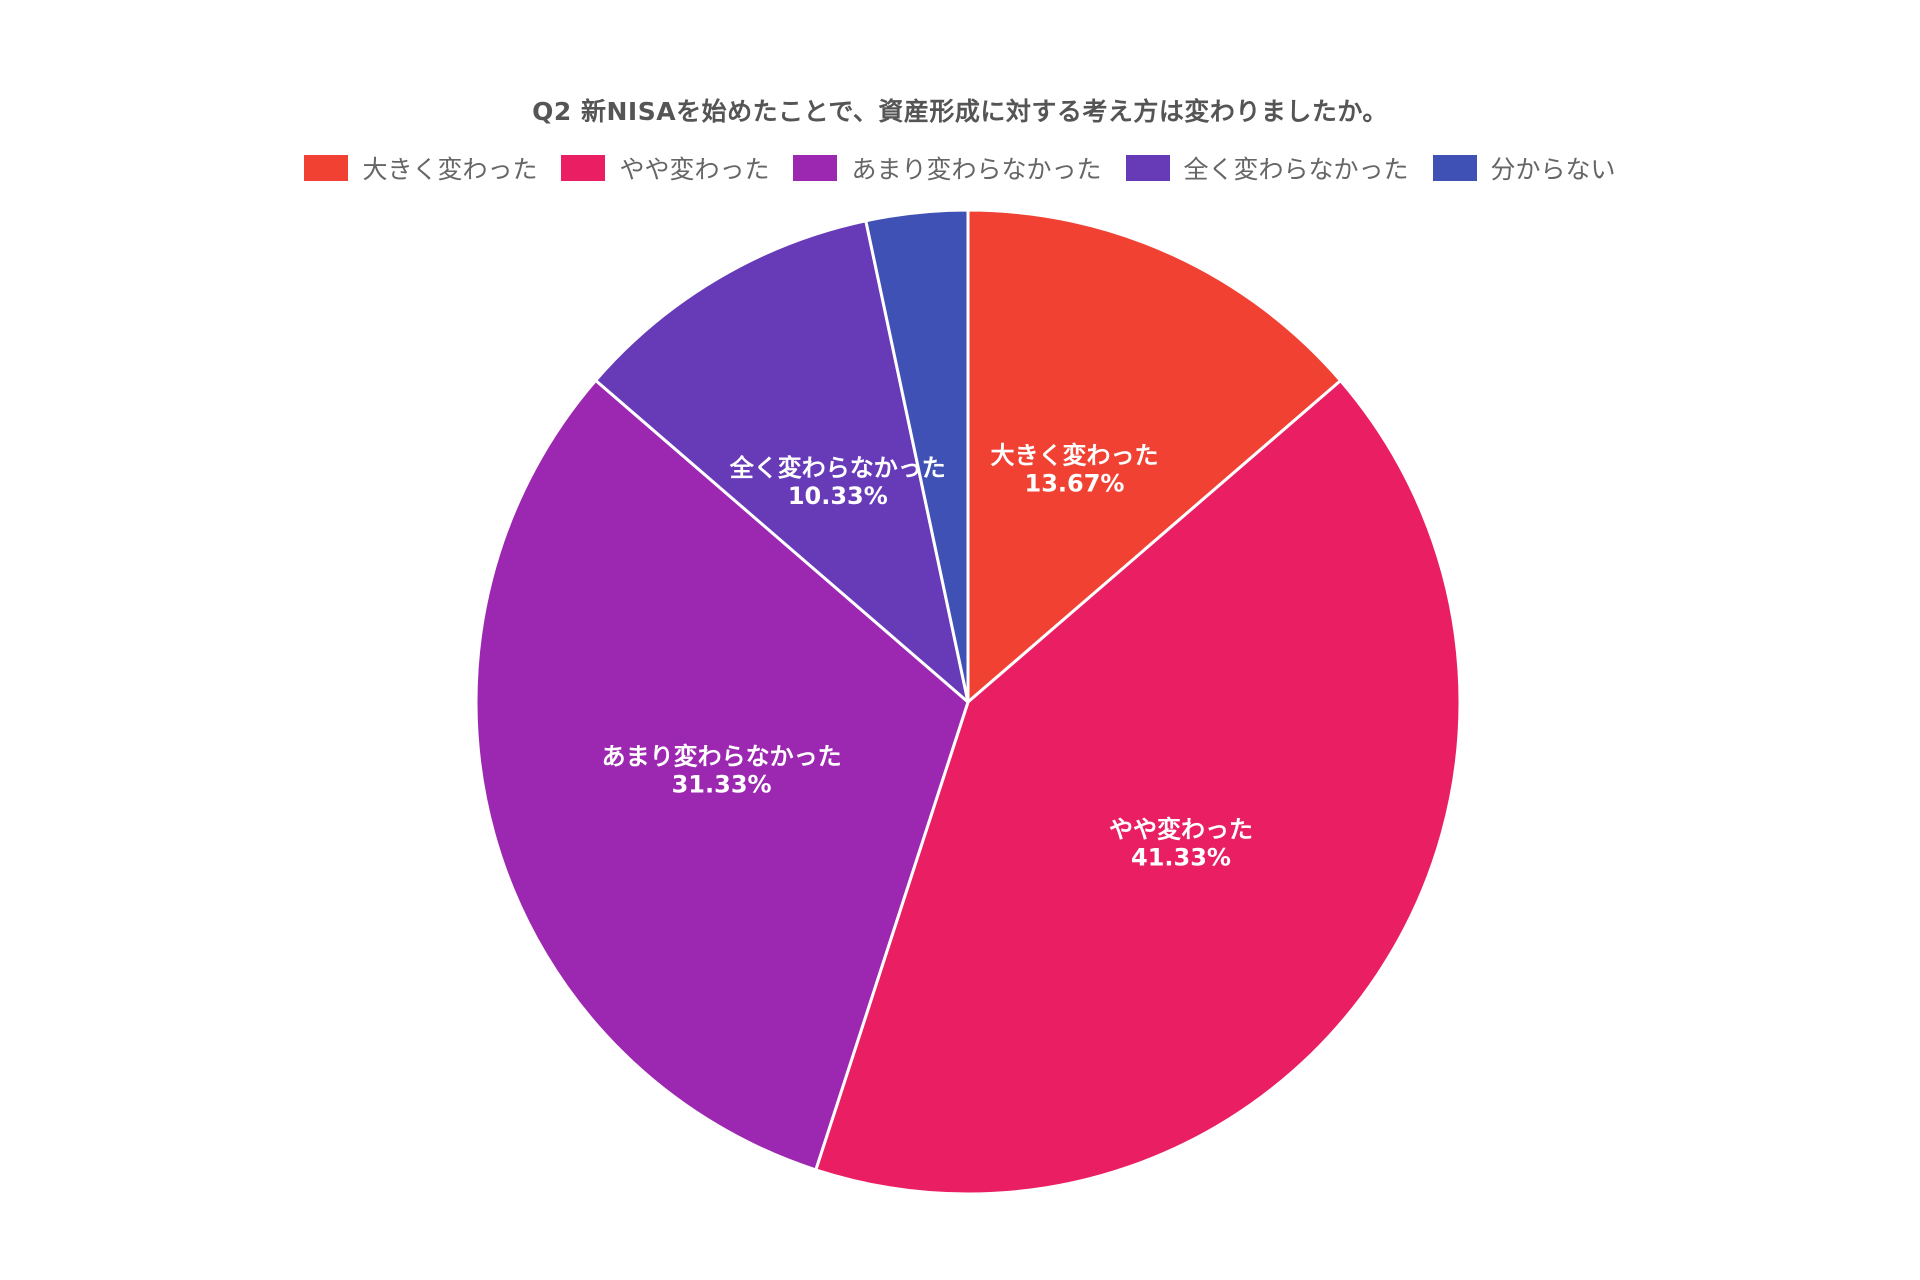 This screenshot has height=1280, width=1920. Describe the element at coordinates (1181, 830) in the screenshot. I see `slice-label-name-1: やや変わった` at that location.